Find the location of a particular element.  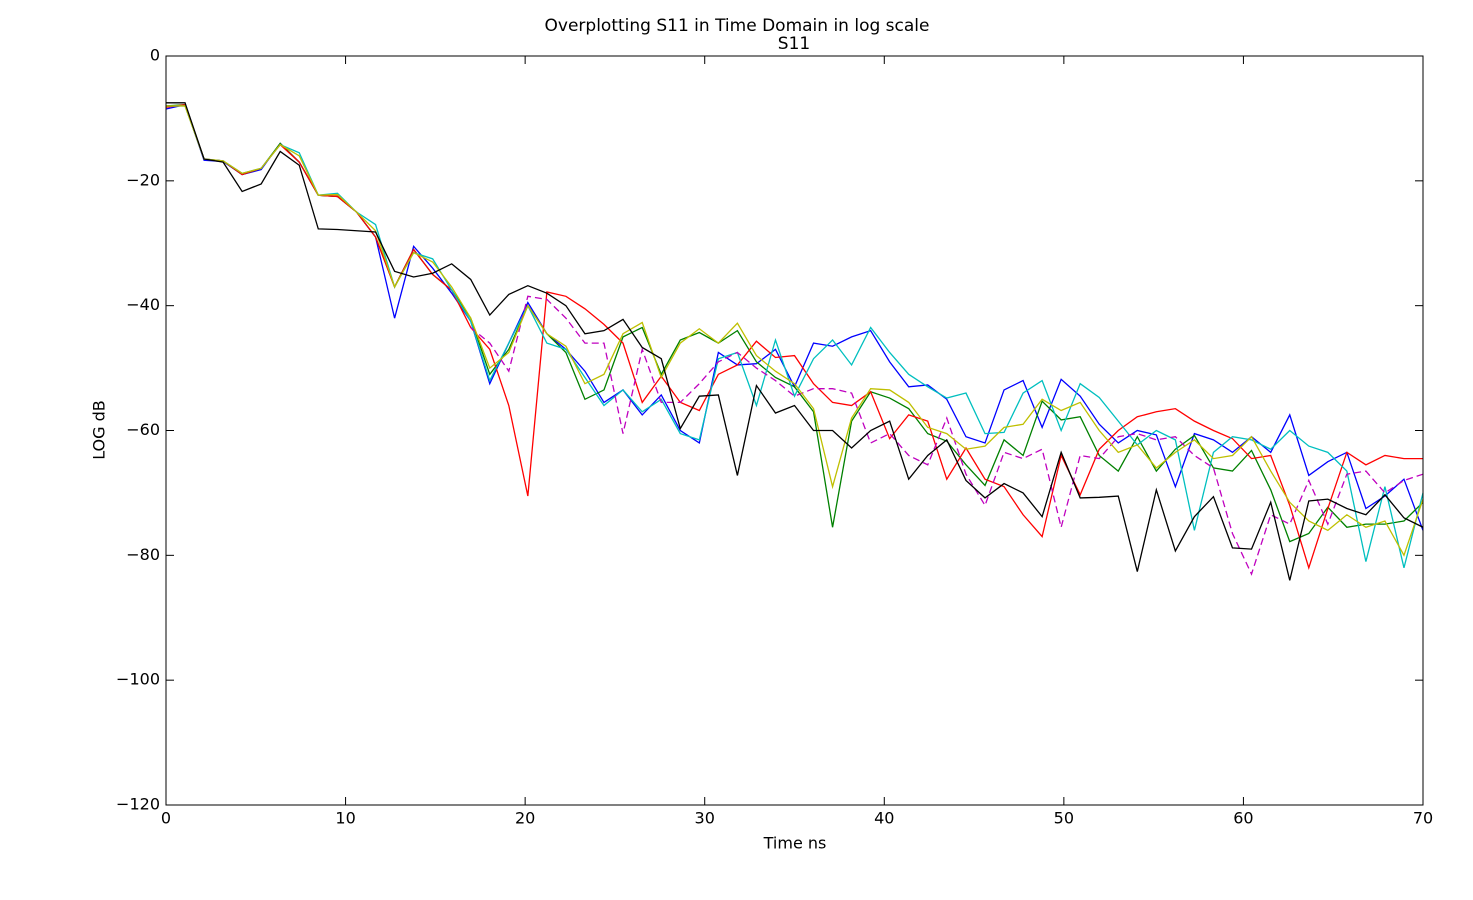

x-tick-label: 70 is located at coordinates (1423, 818).